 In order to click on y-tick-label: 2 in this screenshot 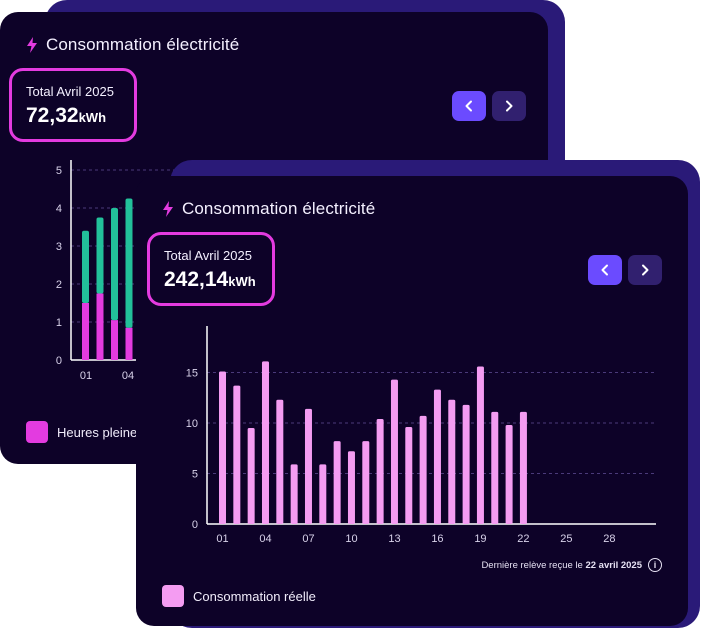, I will do `click(59, 285)`.